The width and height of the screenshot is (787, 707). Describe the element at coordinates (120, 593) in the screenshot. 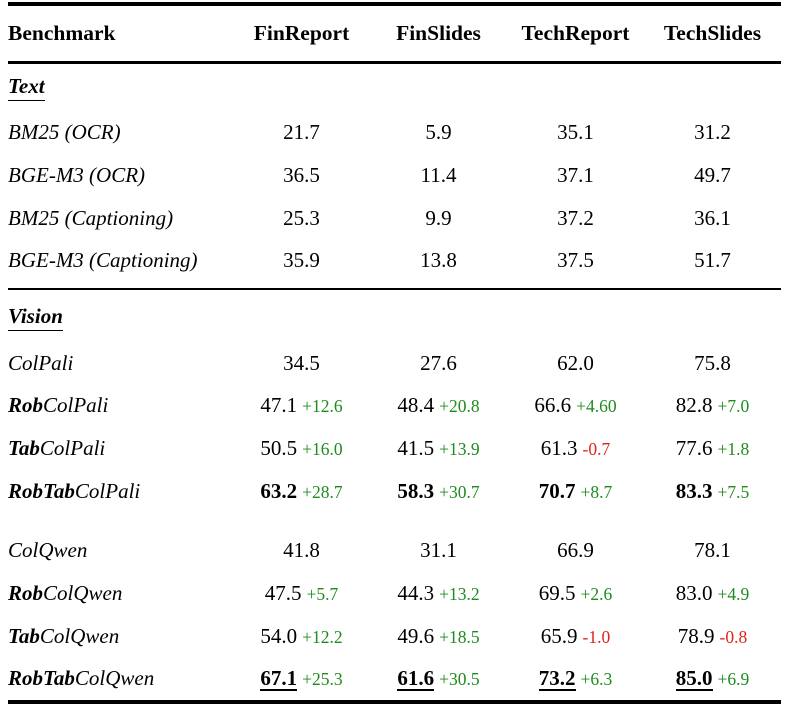

I see `row-label: RobColQwen` at that location.